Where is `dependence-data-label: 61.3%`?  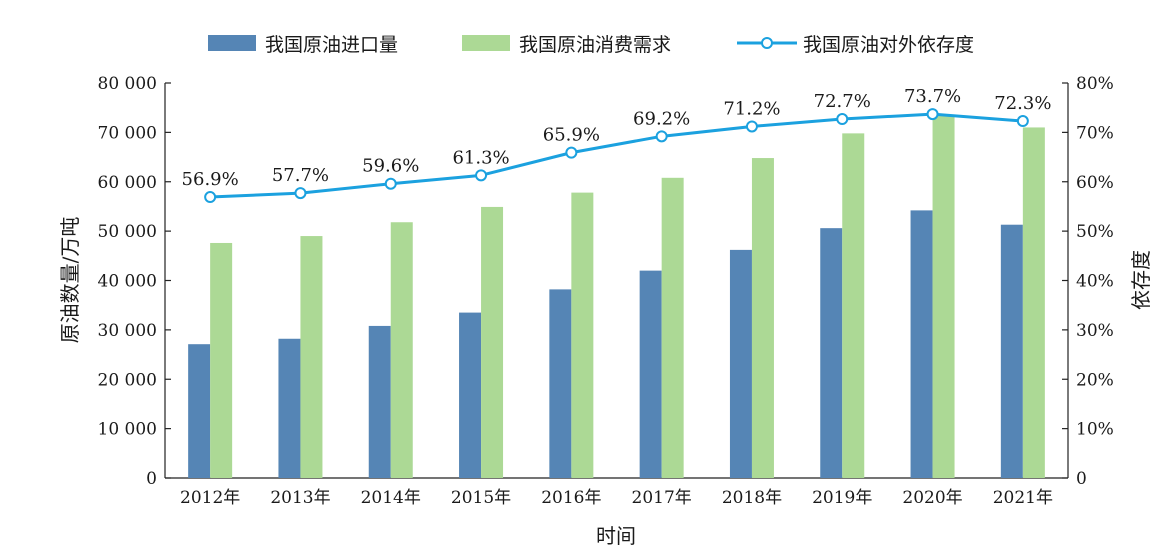
dependence-data-label: 61.3% is located at coordinates (480, 157).